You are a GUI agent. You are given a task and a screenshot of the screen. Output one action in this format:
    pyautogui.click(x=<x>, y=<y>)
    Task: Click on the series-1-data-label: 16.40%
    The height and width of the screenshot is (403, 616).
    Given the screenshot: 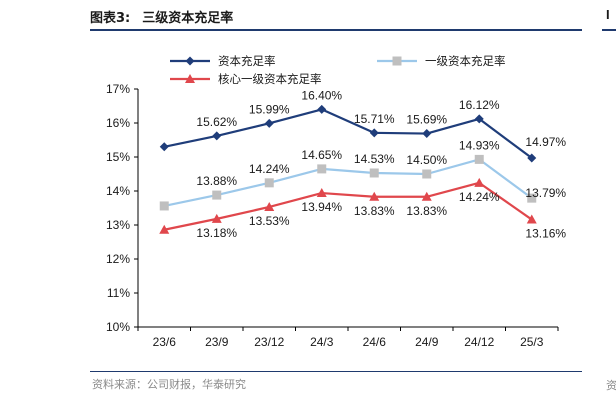 What is the action you would take?
    pyautogui.click(x=321, y=95)
    